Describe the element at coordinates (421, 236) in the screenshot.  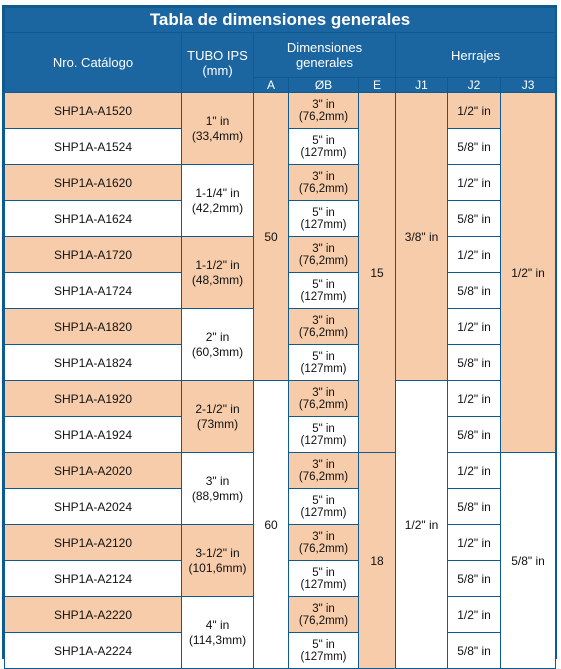
I see `j1-cell: 3/8" in` at that location.